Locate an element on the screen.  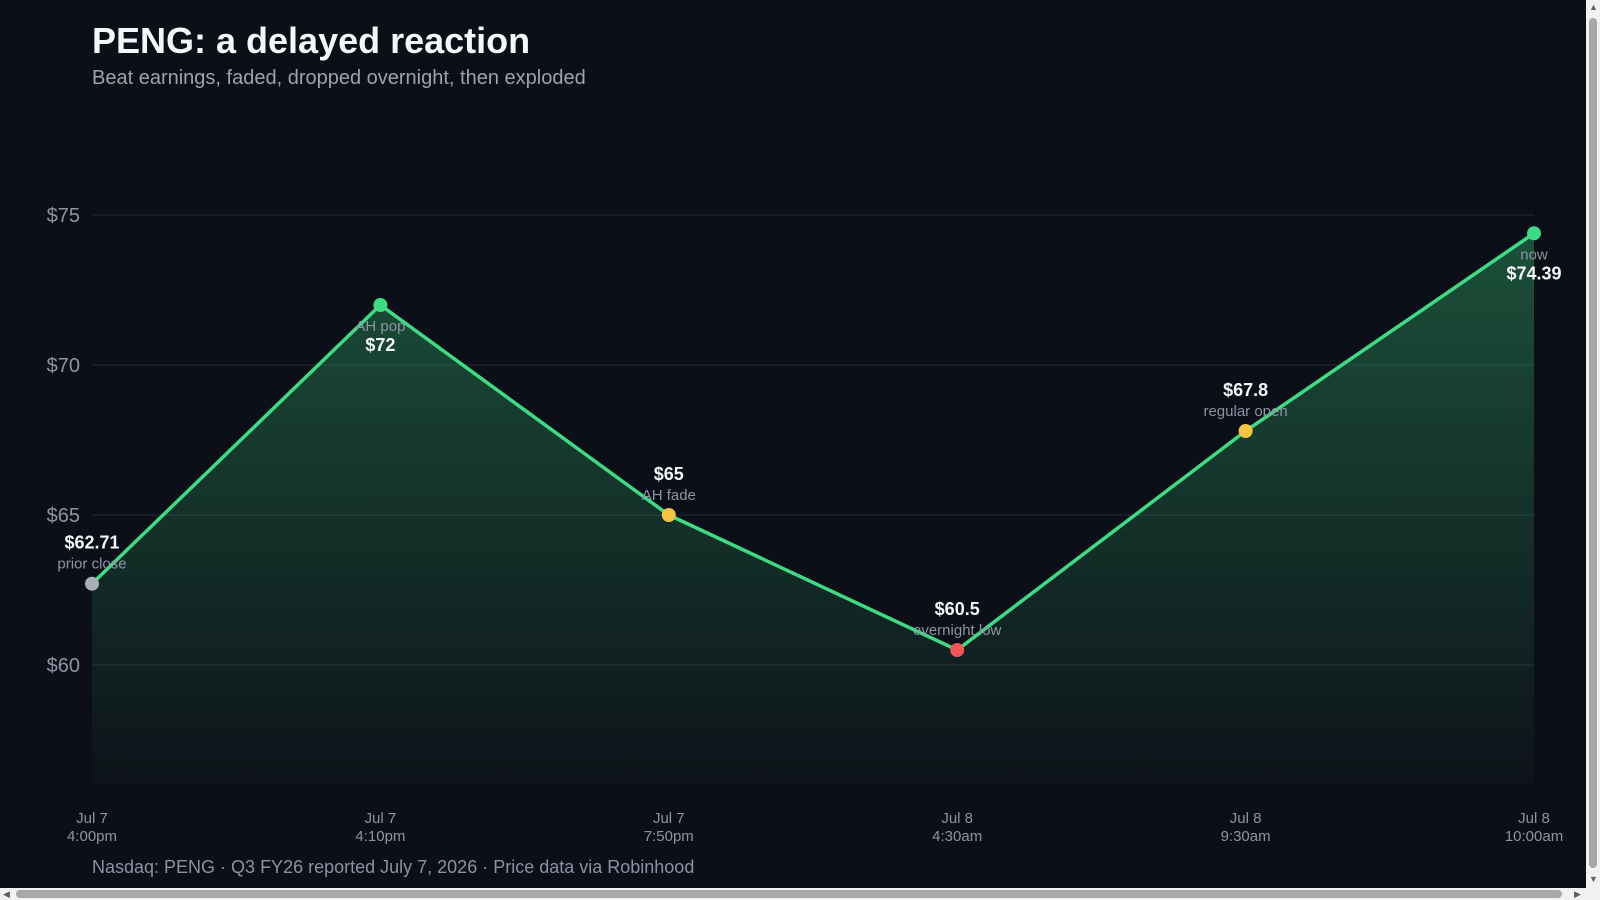
scroll-right-arrow-icon: ▶ is located at coordinates (1577, 894).